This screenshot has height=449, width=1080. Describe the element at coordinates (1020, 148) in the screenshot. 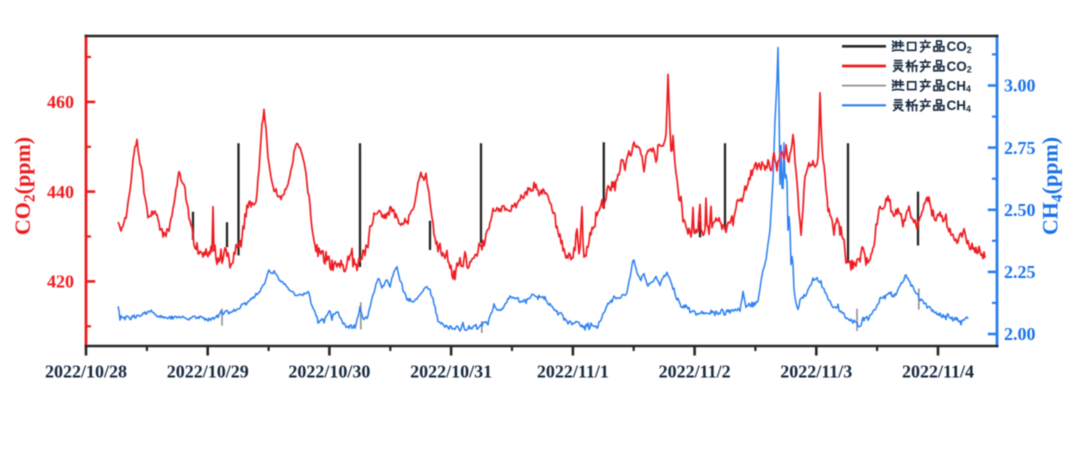

I see `svg-text: 2.75` at that location.